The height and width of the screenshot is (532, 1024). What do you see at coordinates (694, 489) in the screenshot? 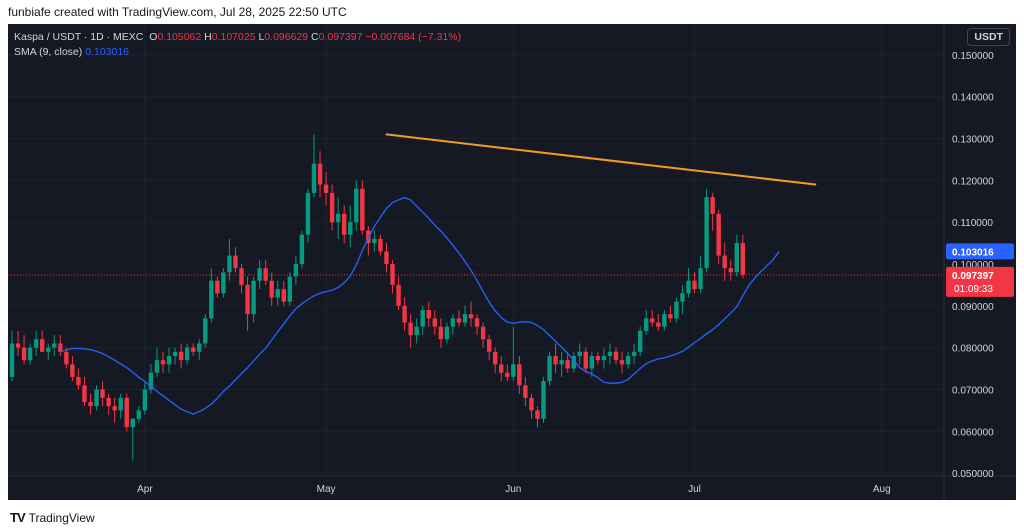
I see `time-tick-label: Jul` at bounding box center [694, 489].